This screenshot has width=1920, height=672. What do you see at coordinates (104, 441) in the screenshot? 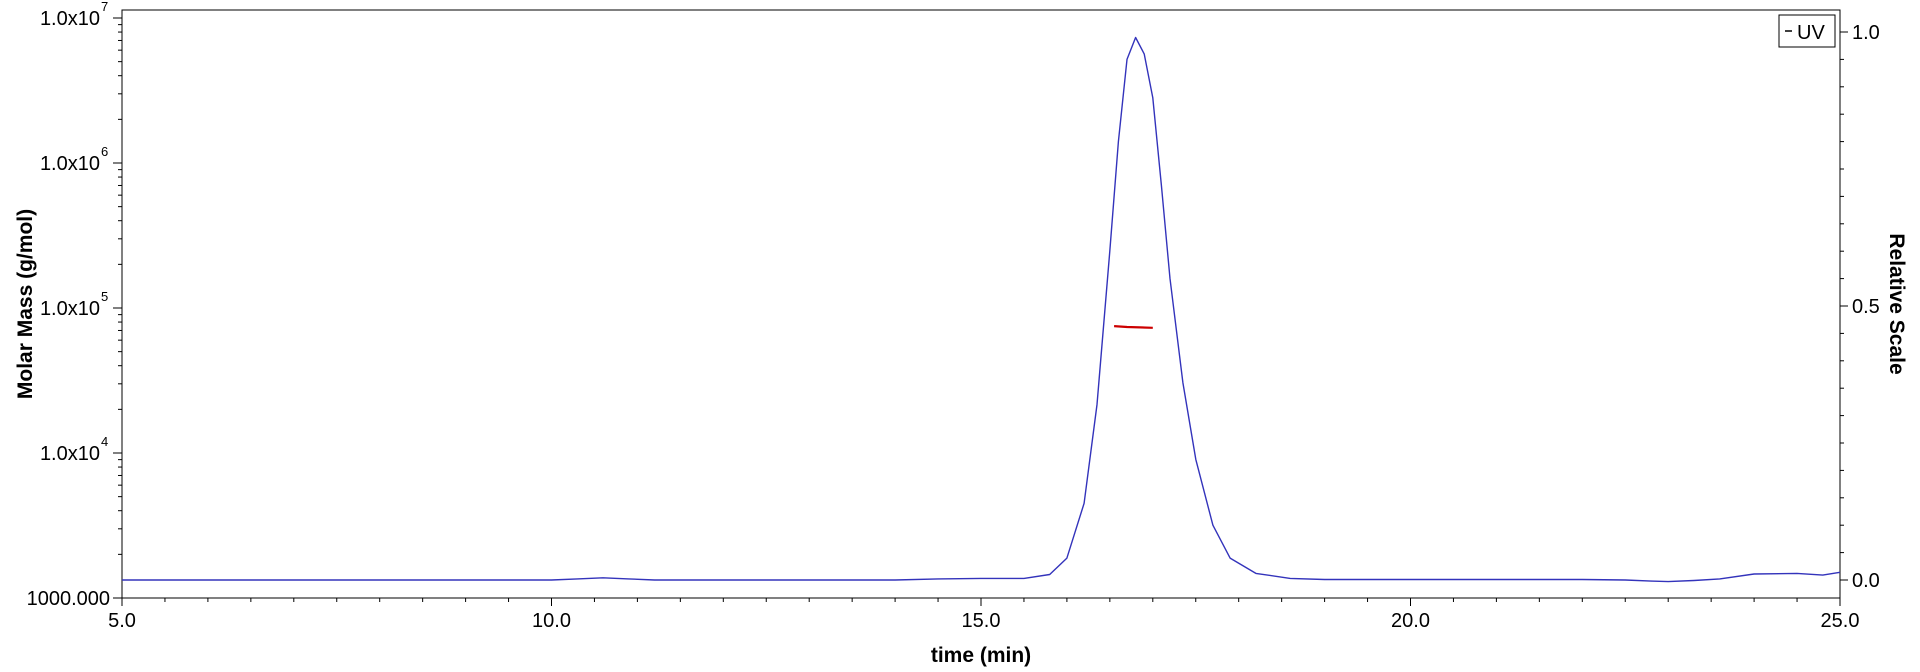
I see `y-left-tick-exponent: 4` at bounding box center [104, 441].